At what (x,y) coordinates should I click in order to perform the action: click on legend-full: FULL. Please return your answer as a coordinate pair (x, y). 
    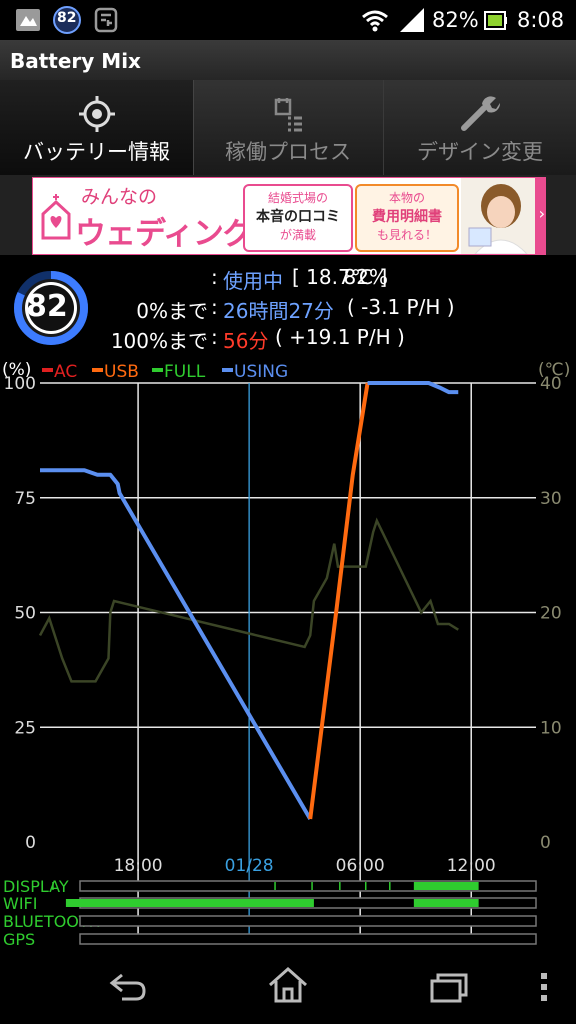
    Looking at the image, I should click on (185, 372).